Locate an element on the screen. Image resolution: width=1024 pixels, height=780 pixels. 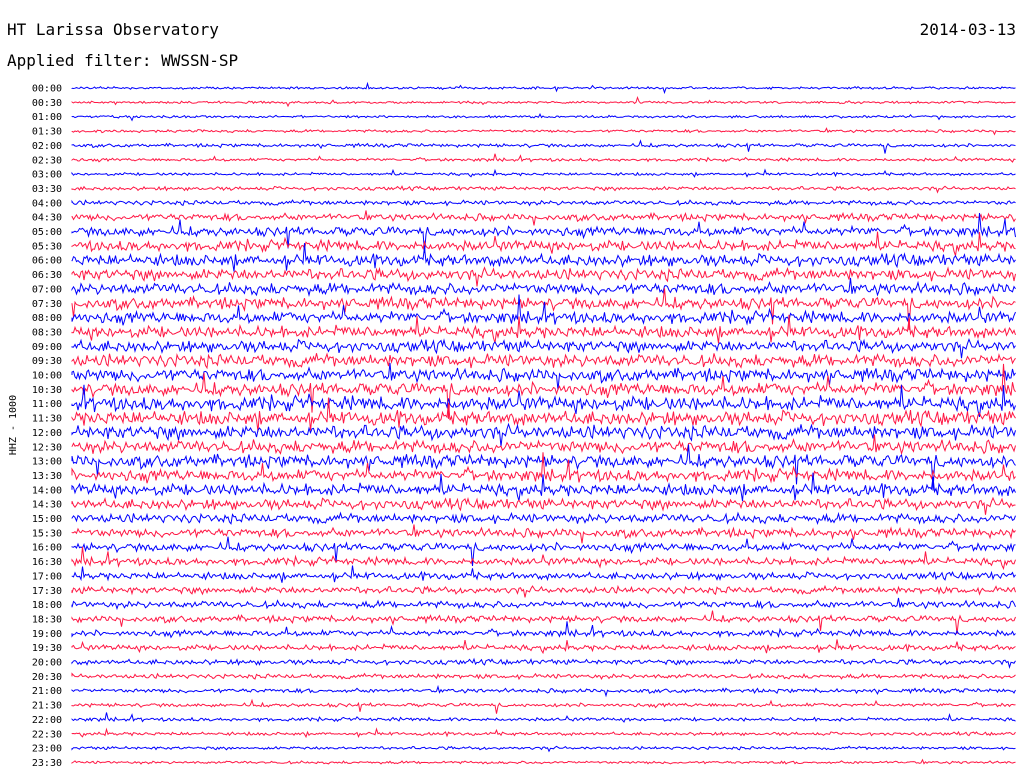
time-tick-label: 03:00 is located at coordinates (47, 175).